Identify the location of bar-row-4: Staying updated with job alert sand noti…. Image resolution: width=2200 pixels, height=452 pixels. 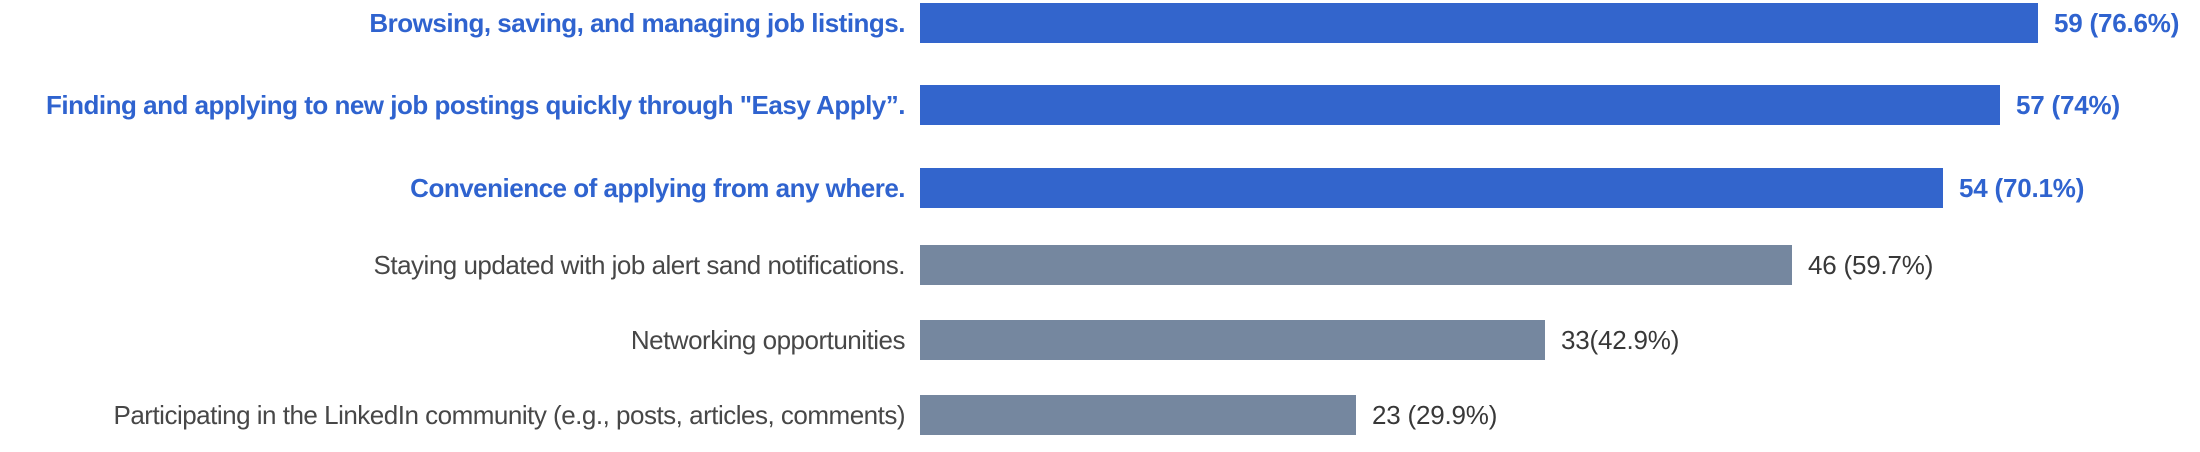
(1100, 265).